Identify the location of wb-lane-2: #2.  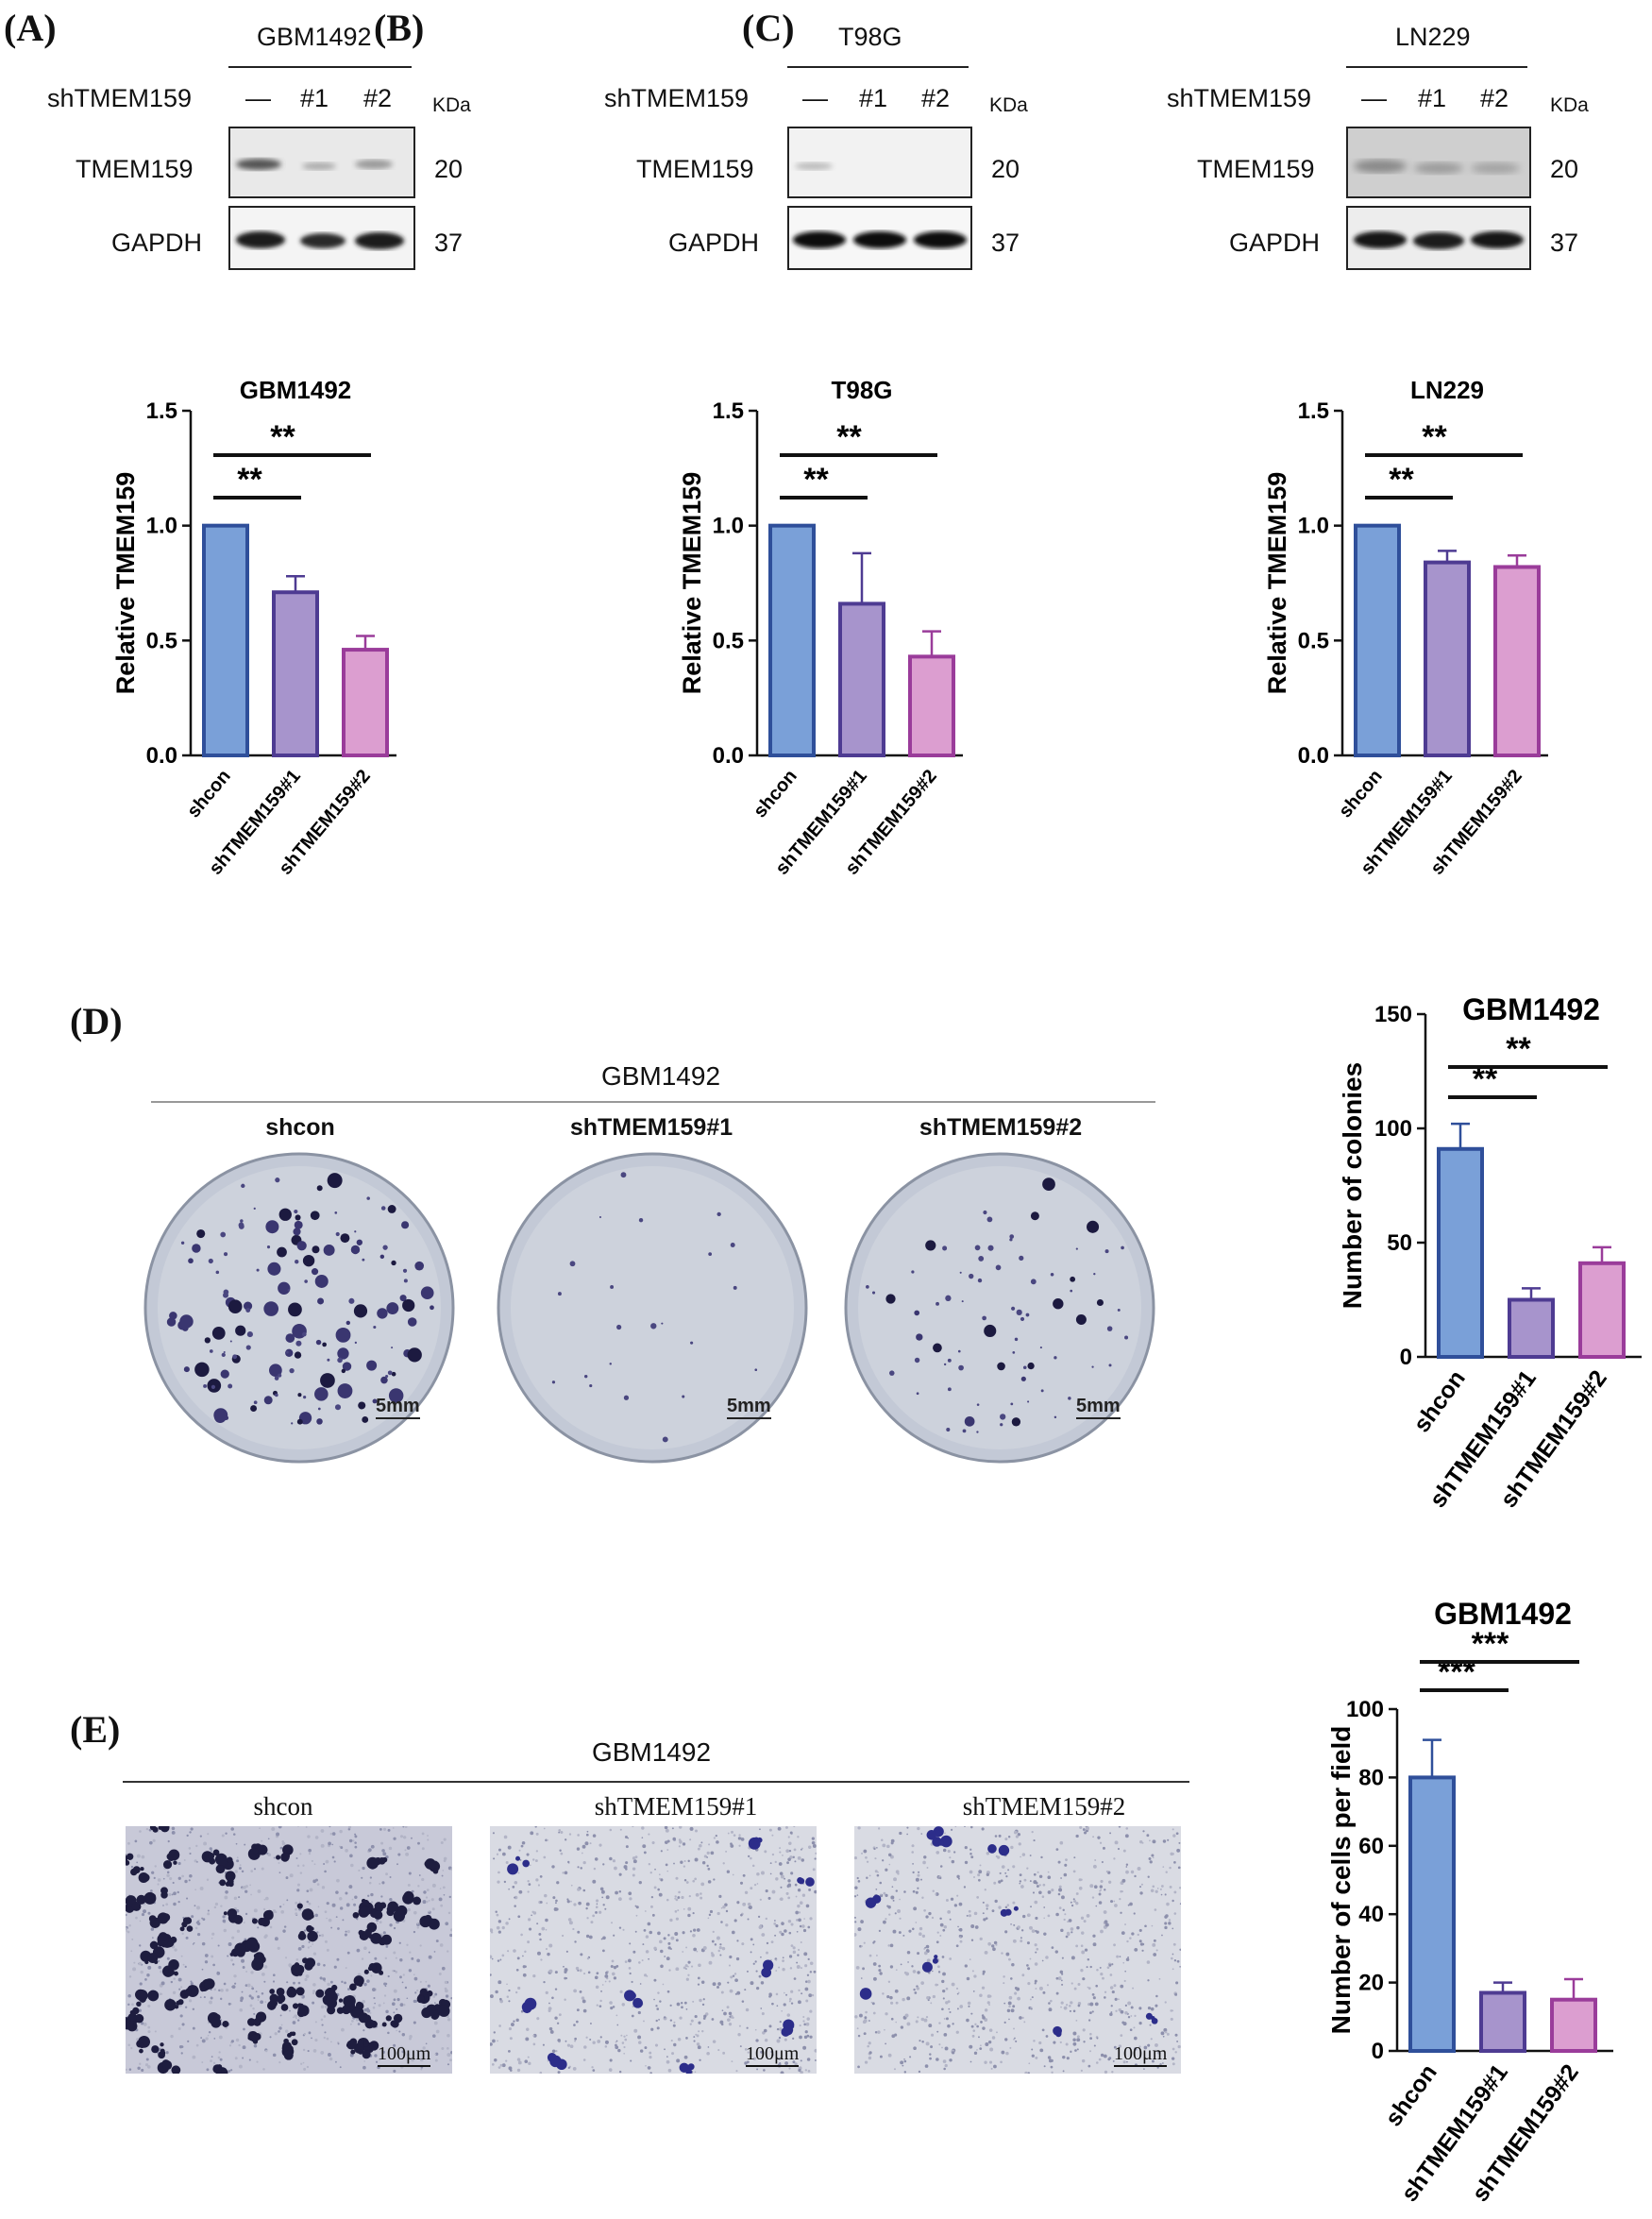
(1494, 98).